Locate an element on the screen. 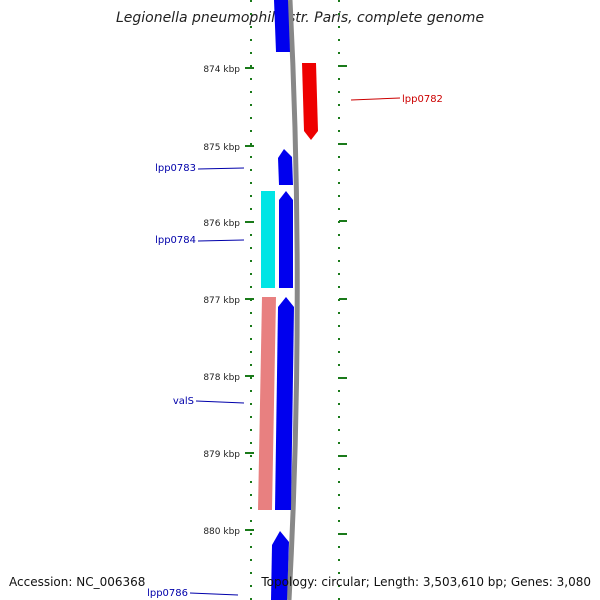 Image resolution: width=600 pixels, height=600 pixels. gene-label-lpp0782: lpp0782 is located at coordinates (422, 99).